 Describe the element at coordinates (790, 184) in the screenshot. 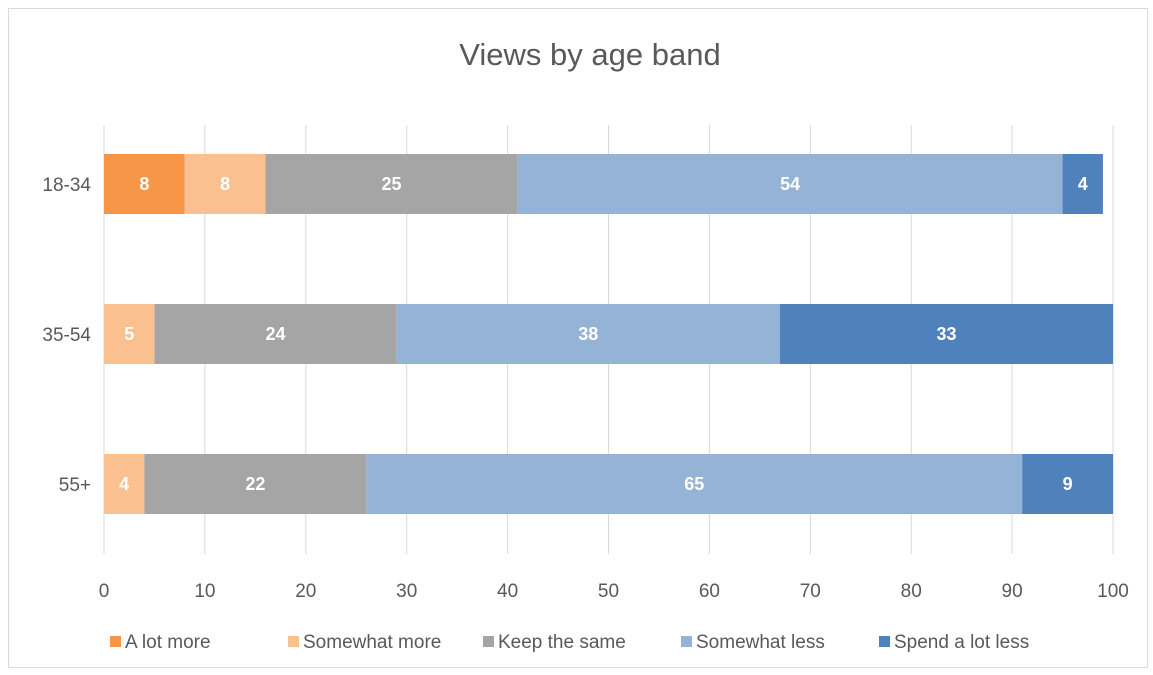

I see `data-label: 54` at that location.